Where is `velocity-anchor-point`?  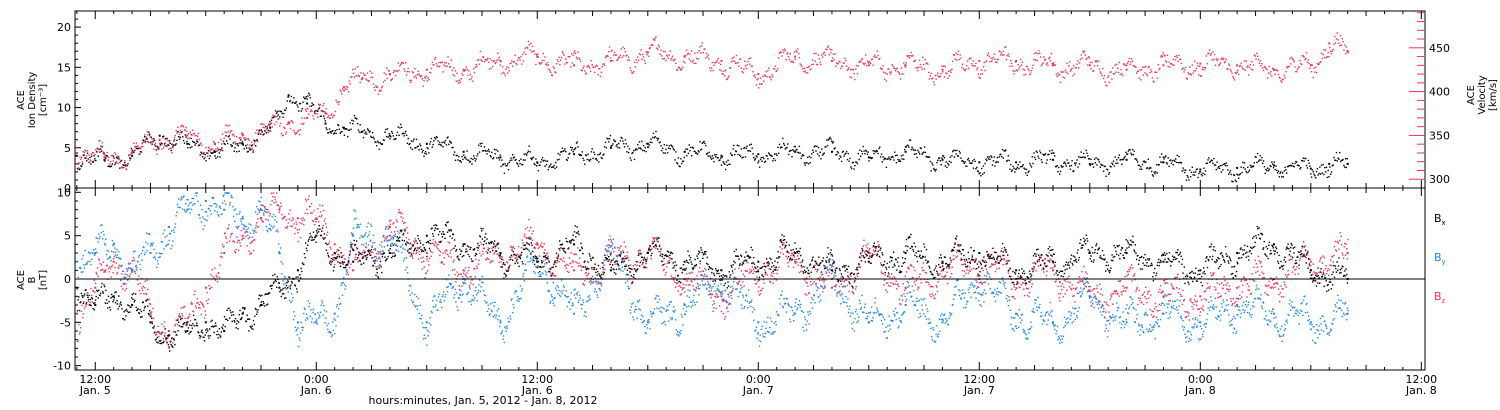
velocity-anchor-point is located at coordinates (343, 87).